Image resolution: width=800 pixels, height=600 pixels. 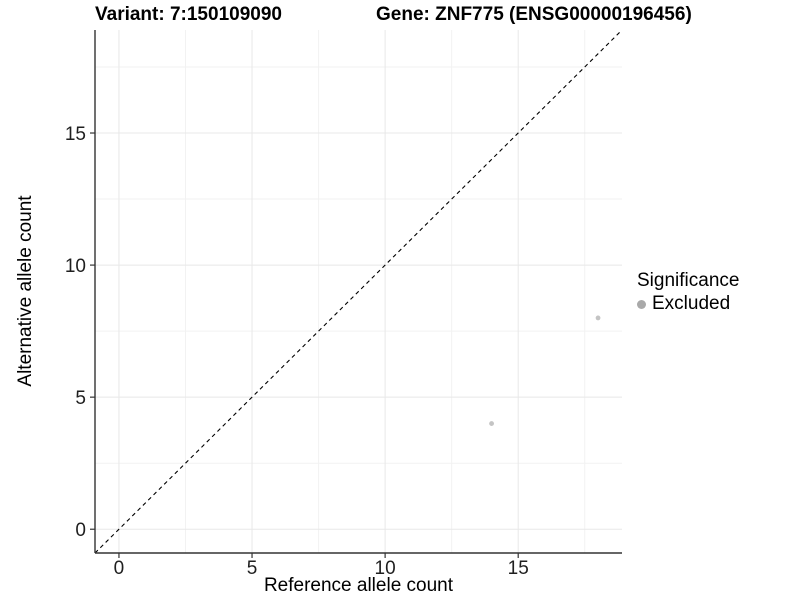 I want to click on plot-title-gene: Gene: ZNF775 (ENSG00000196456), so click(x=534, y=14).